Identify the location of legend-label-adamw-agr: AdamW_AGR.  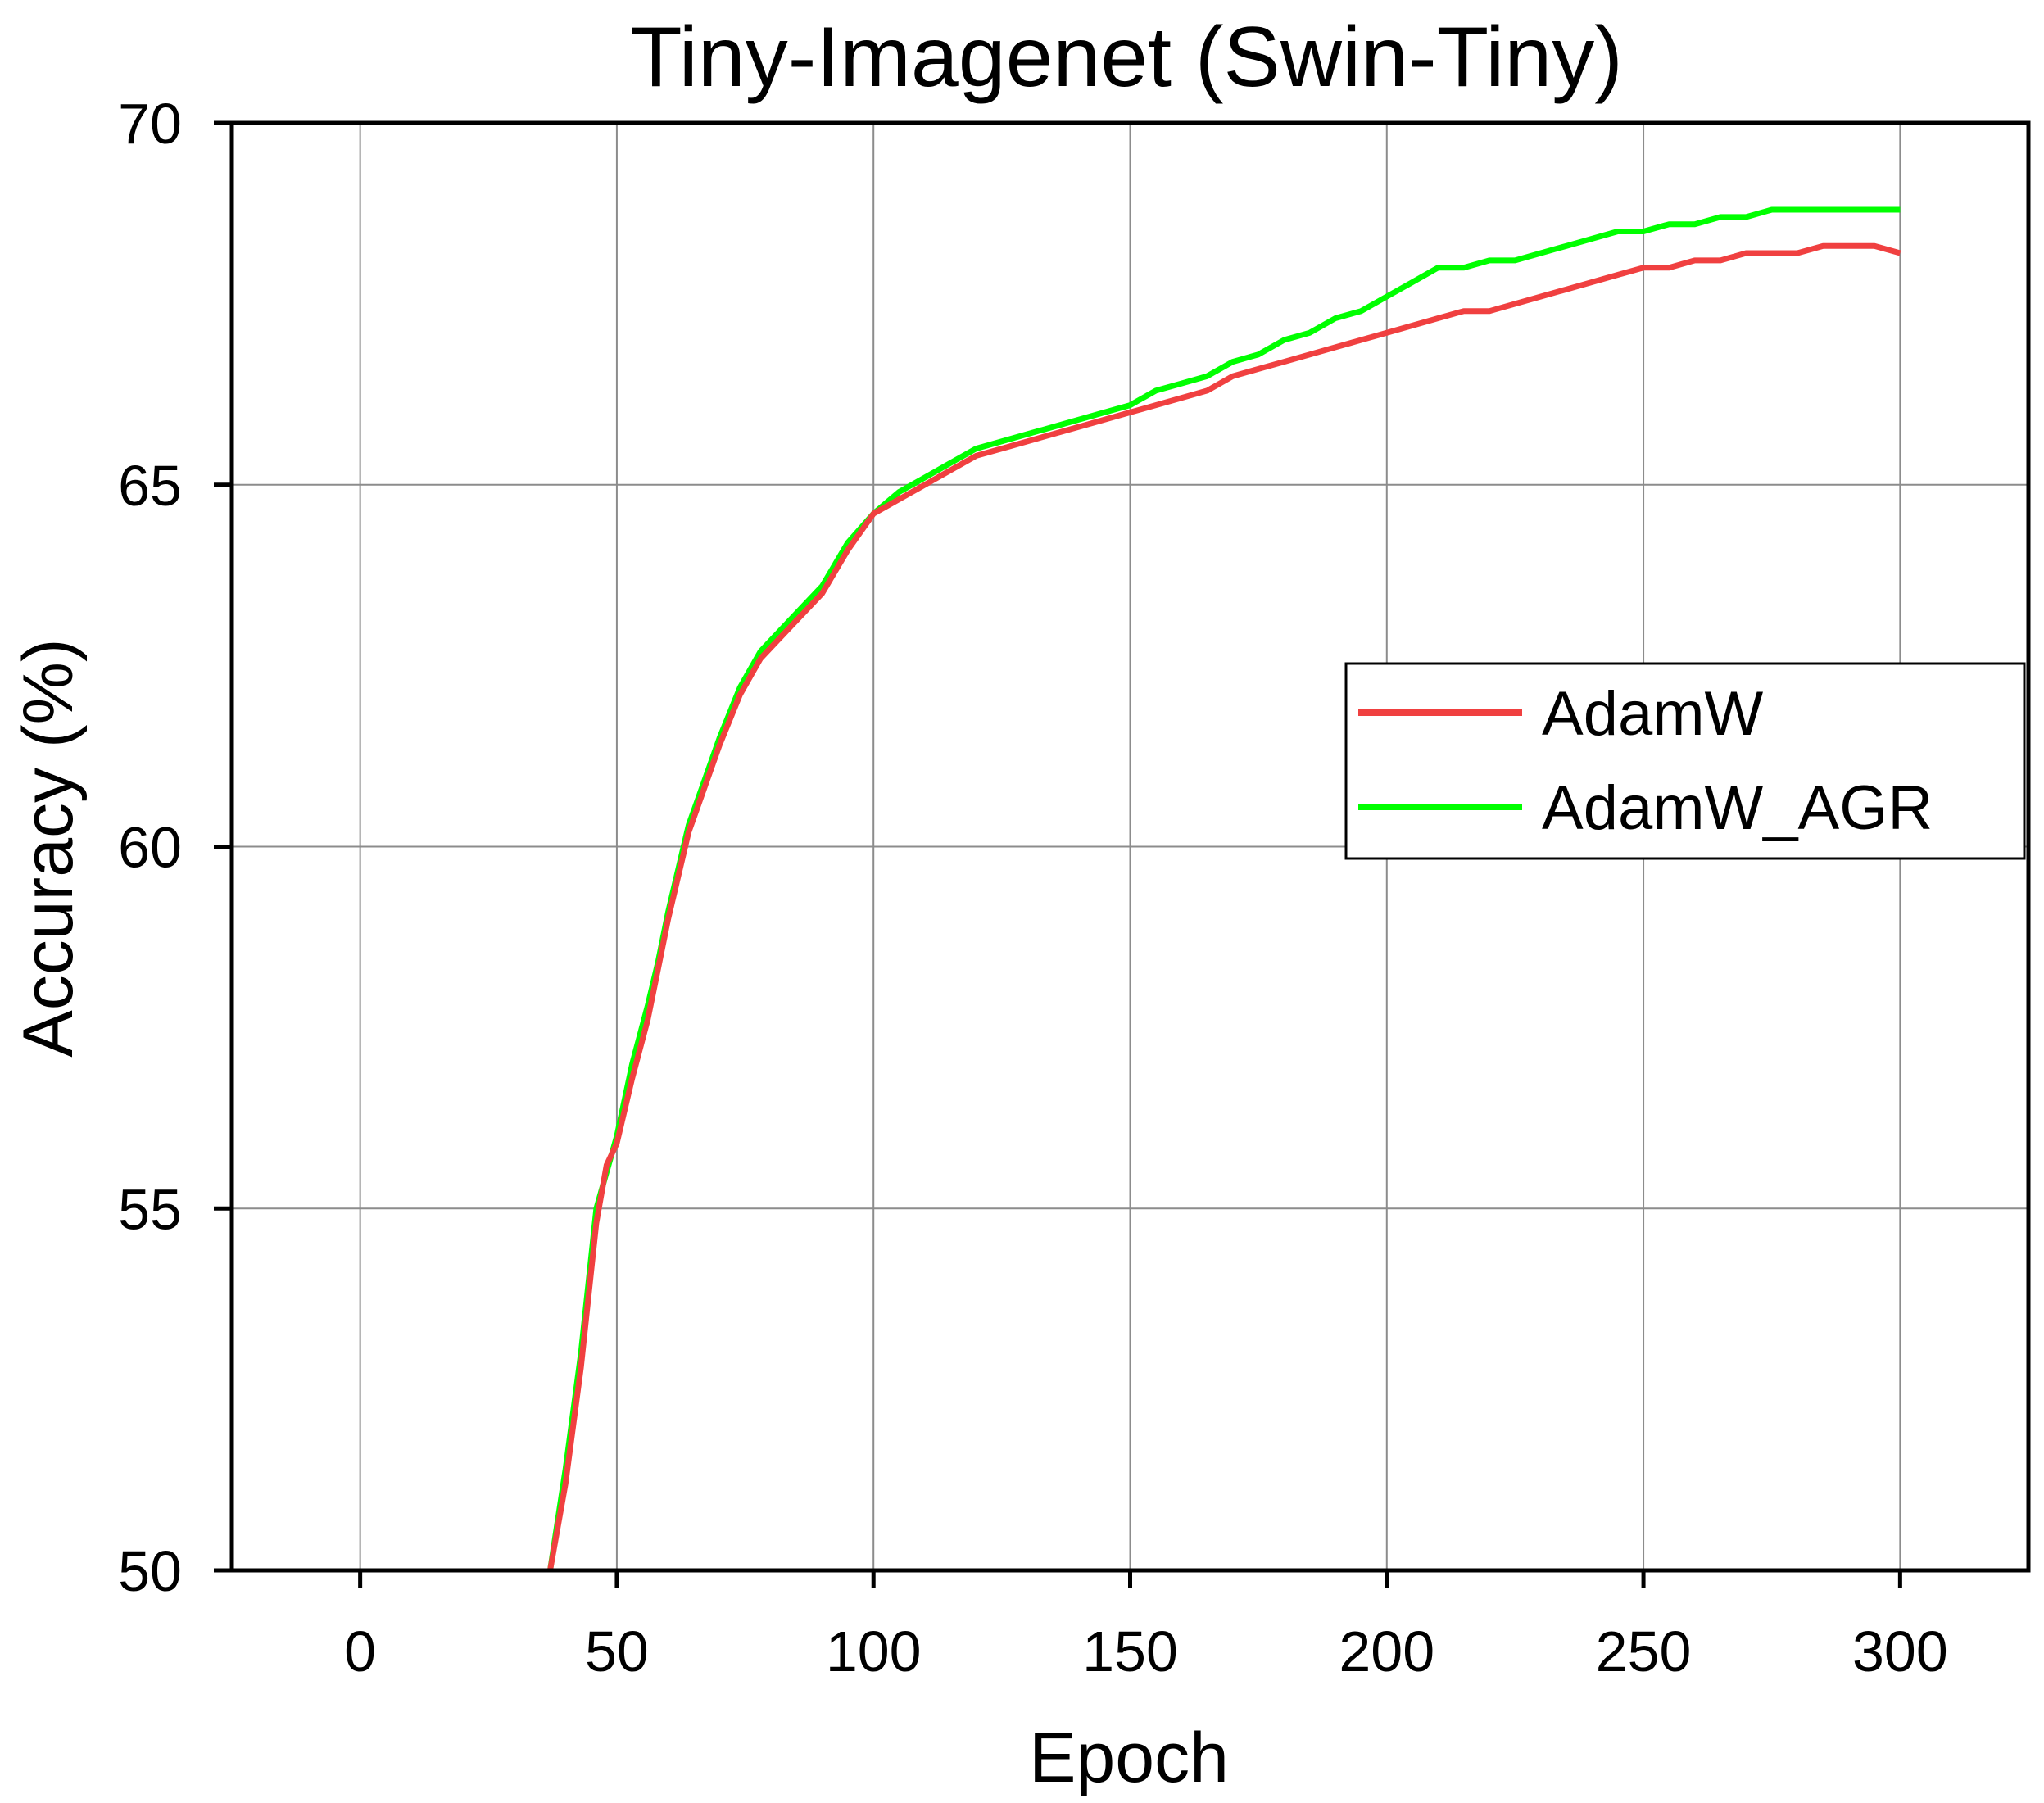
(1737, 808).